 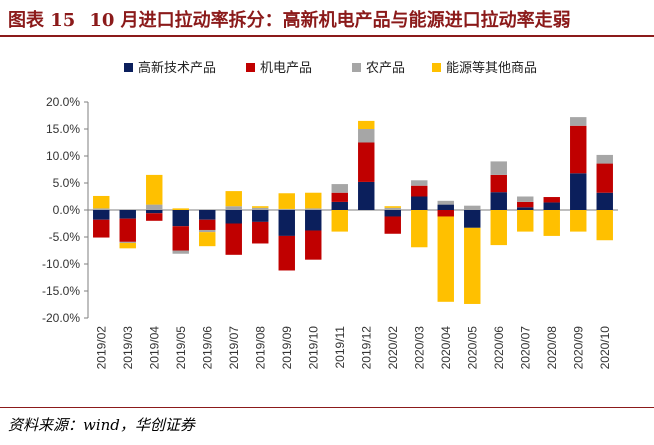 What do you see at coordinates (101, 348) in the screenshot?
I see `x-tick-label: 2019/02` at bounding box center [101, 348].